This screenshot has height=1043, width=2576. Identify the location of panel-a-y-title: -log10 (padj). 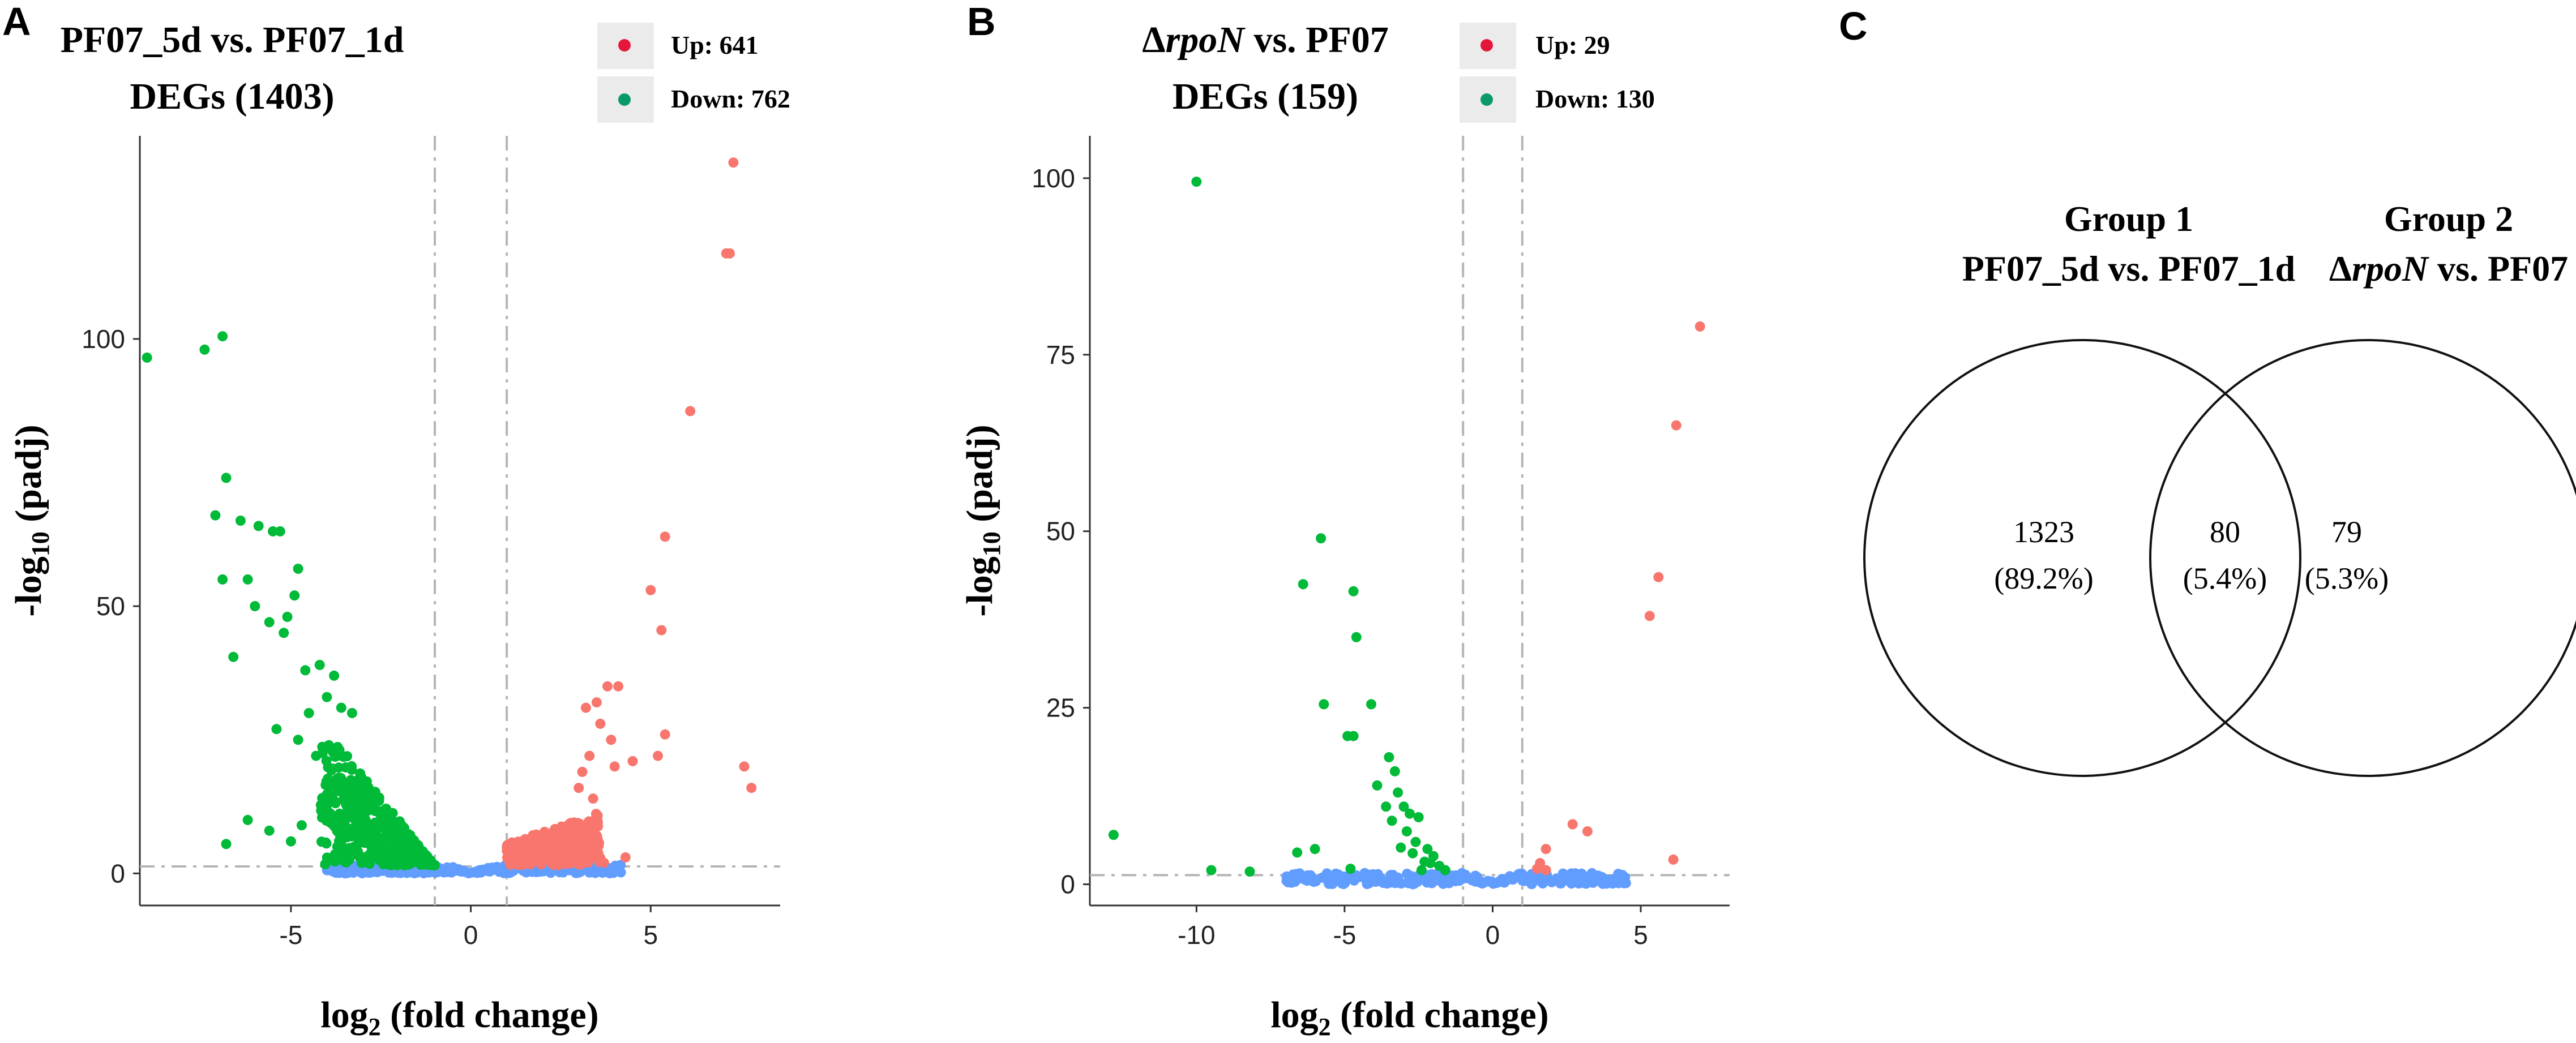
(31, 520).